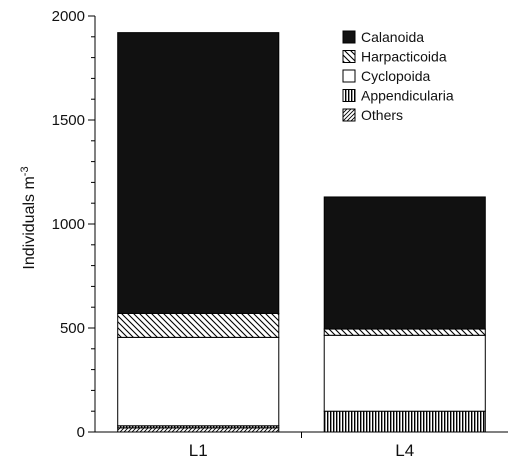  Describe the element at coordinates (349, 37) in the screenshot. I see `legend-swatch-calanoida` at that location.